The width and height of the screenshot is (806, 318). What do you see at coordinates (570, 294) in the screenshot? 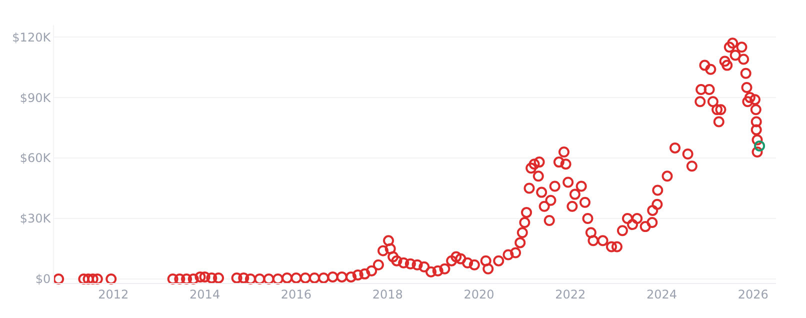
I see `x-tick-label: 2022` at bounding box center [570, 294].